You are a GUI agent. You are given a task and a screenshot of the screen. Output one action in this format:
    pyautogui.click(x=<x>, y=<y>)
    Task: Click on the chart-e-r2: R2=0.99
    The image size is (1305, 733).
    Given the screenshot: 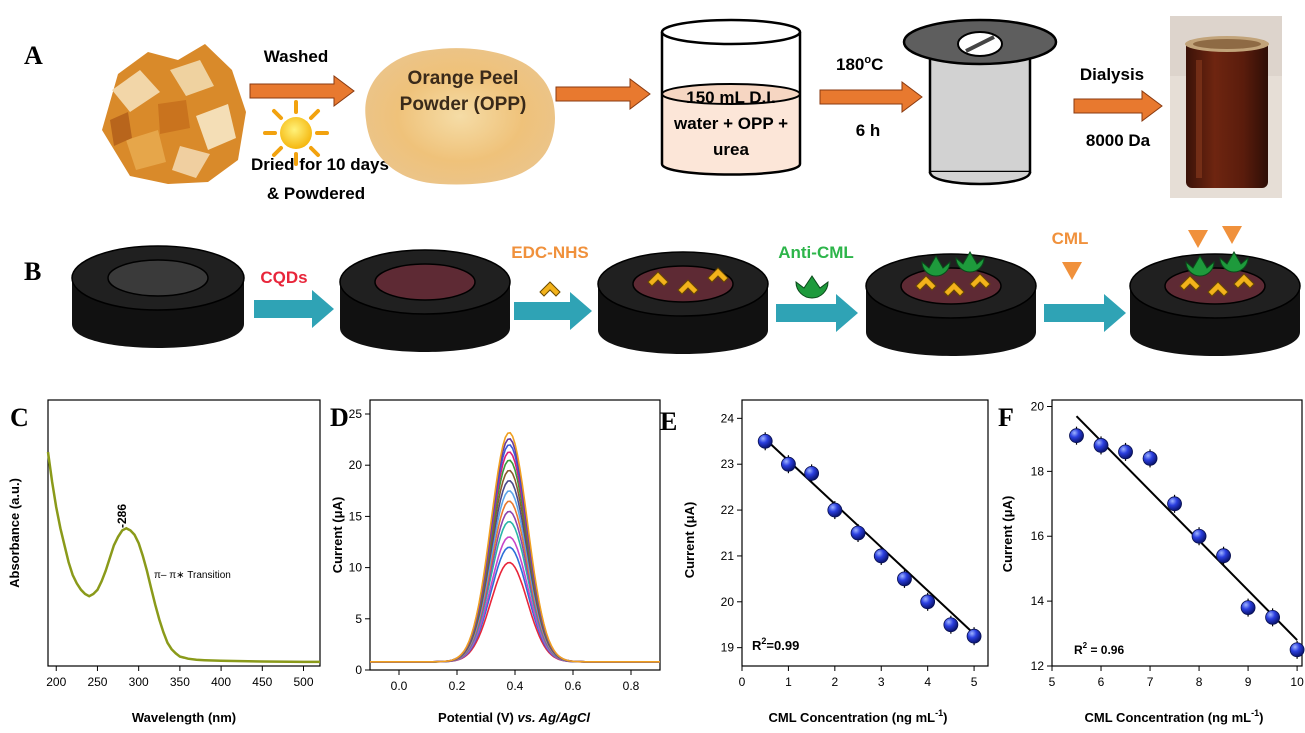 What is the action you would take?
    pyautogui.click(x=775, y=644)
    